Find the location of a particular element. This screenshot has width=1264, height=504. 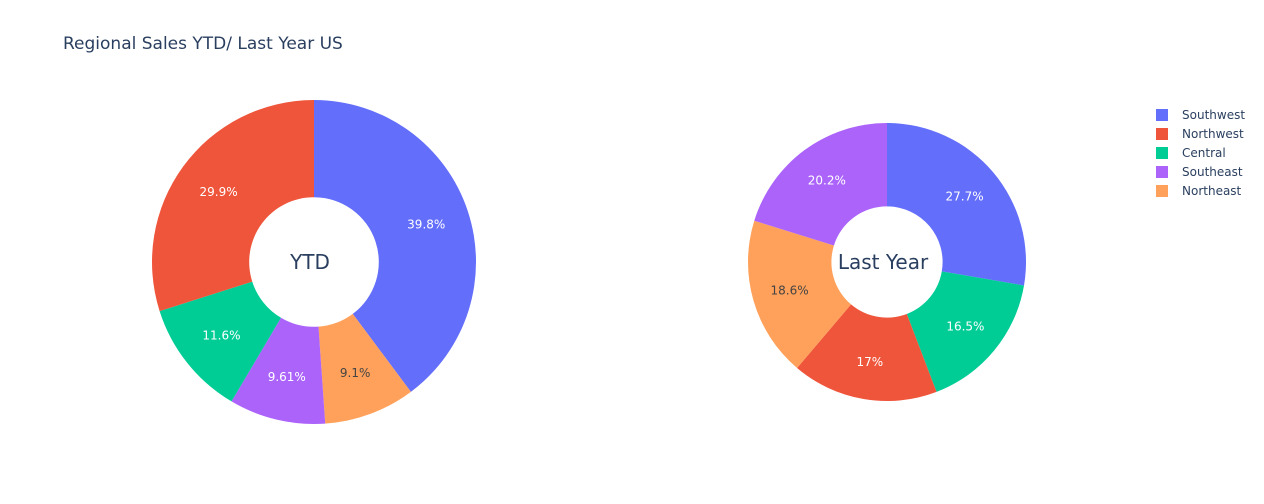

slice-label-northeast: 18.6% is located at coordinates (789, 290).